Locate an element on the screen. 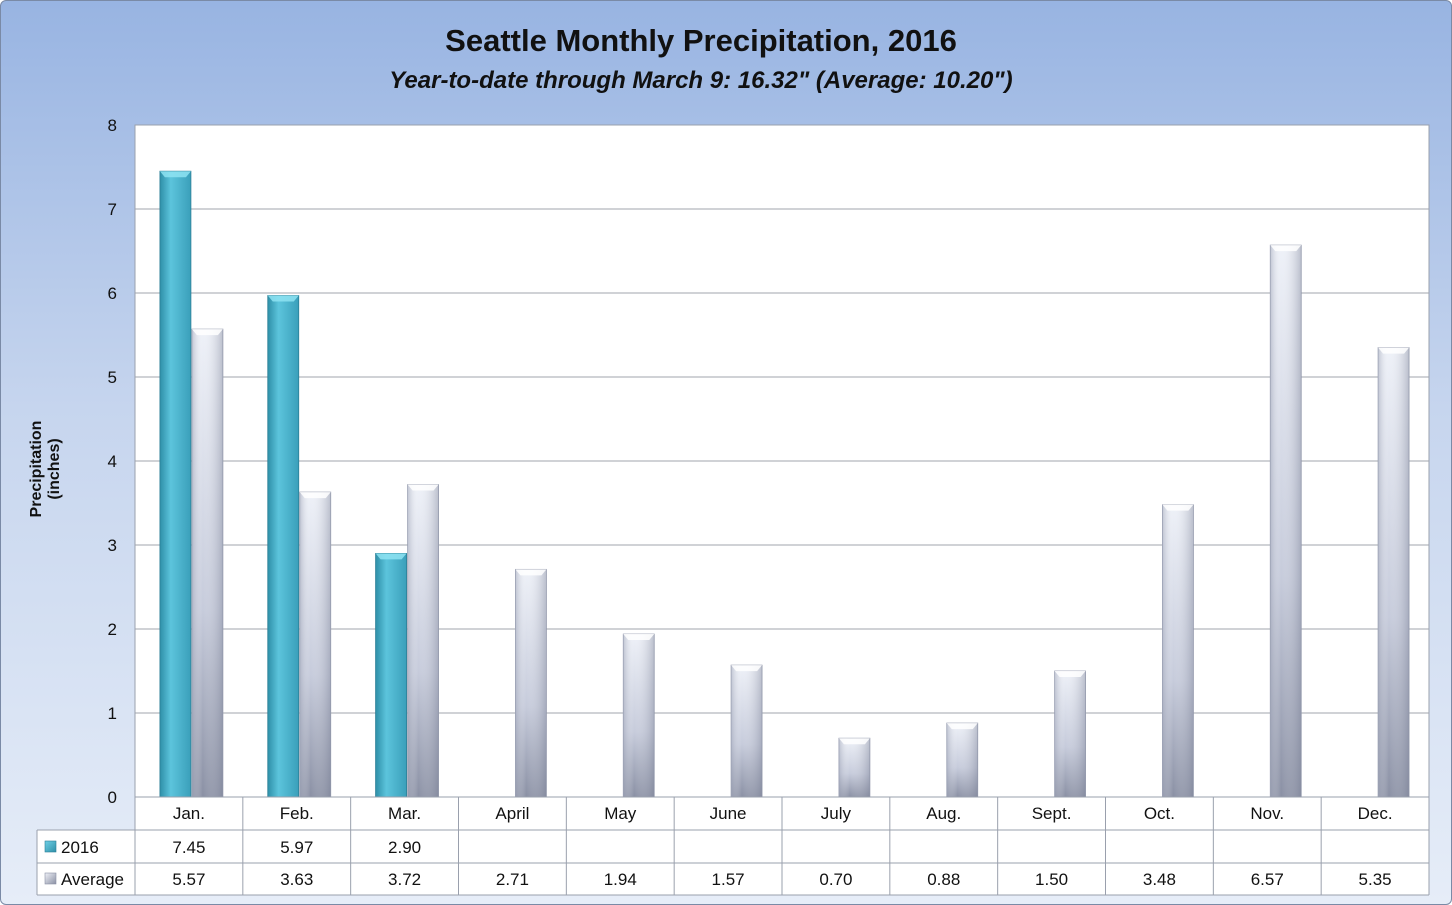 This screenshot has height=905, width=1452. legend-swatch-average is located at coordinates (50, 878).